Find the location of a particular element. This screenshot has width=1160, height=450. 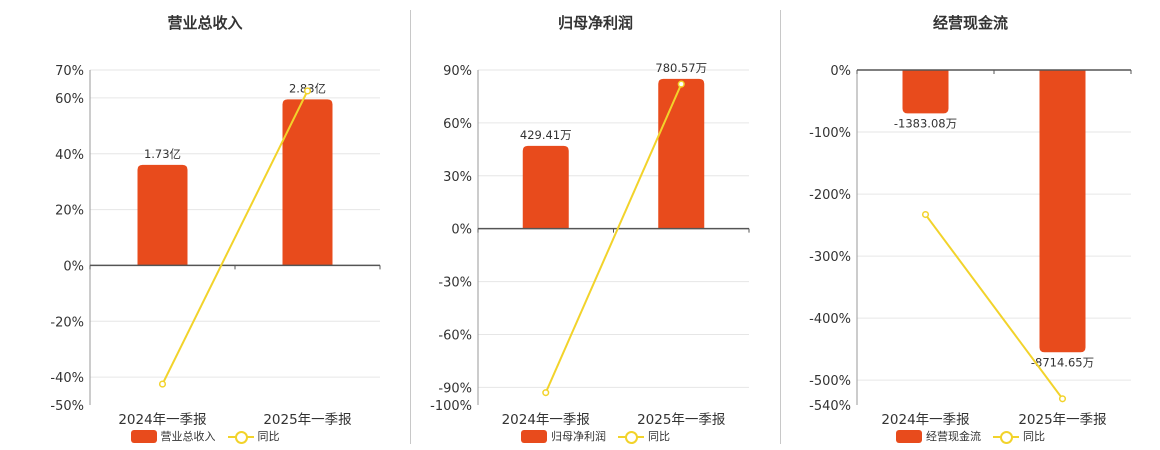

bar-data-label: 1.73亿 is located at coordinates (162, 154).